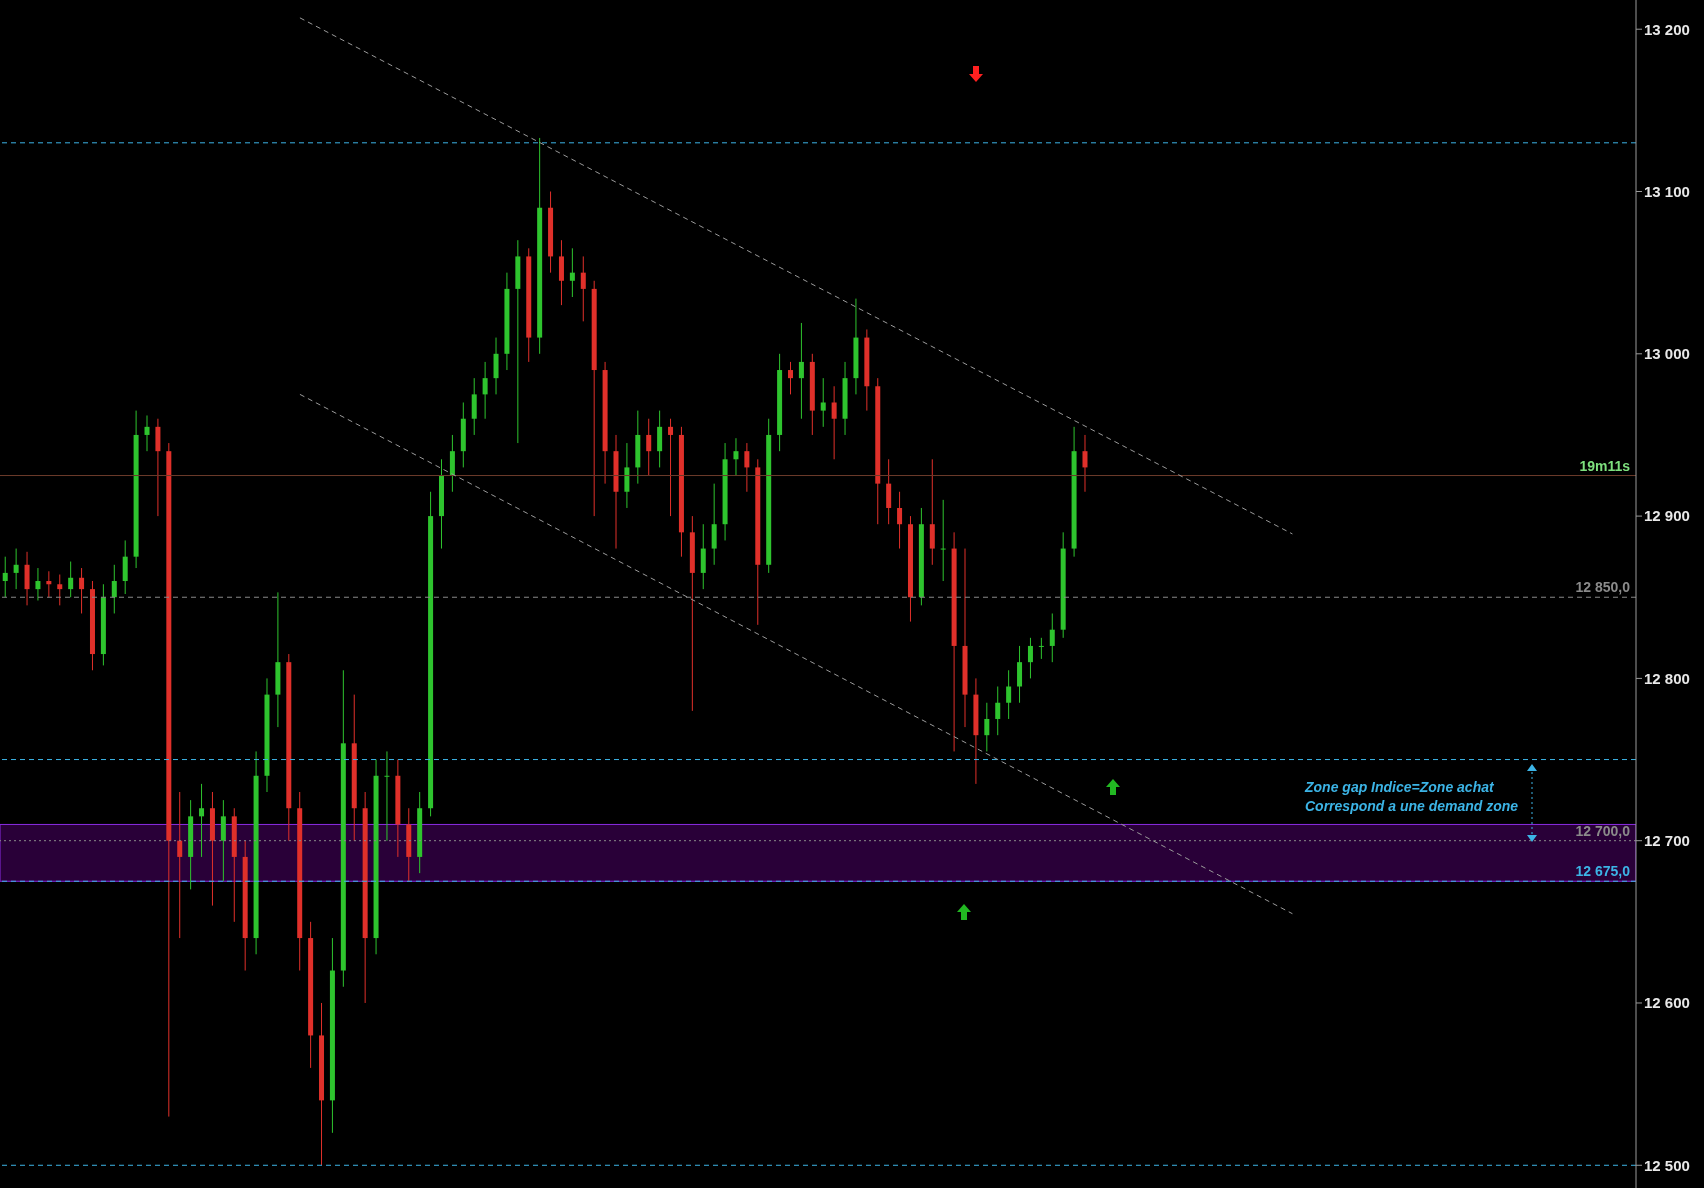  I want to click on ref-line-label: 12 850,0, so click(1603, 587).